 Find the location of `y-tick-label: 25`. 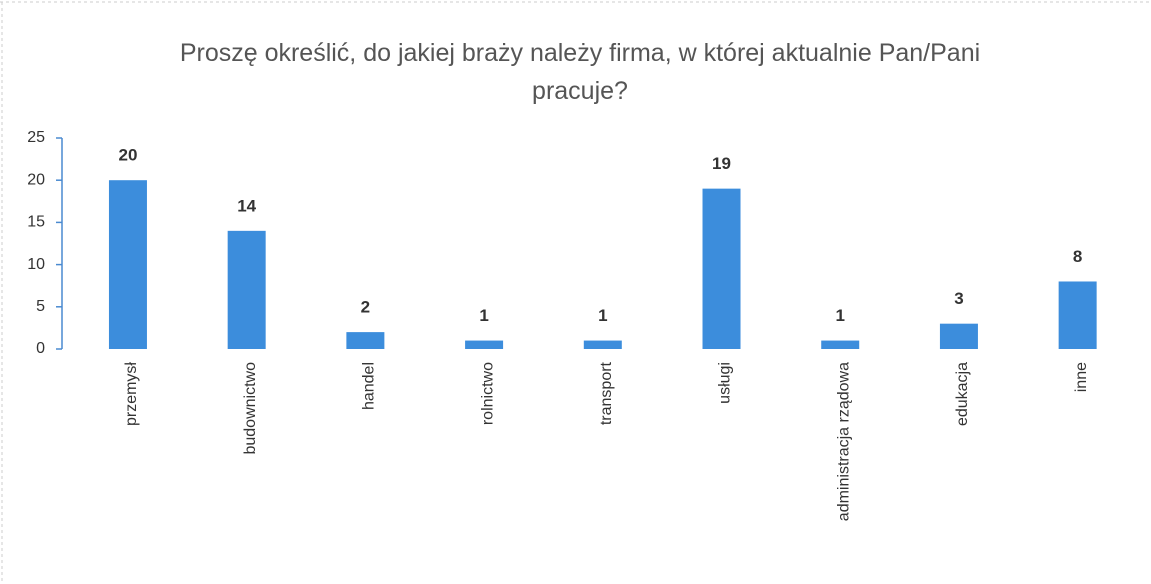

y-tick-label: 25 is located at coordinates (36, 137).